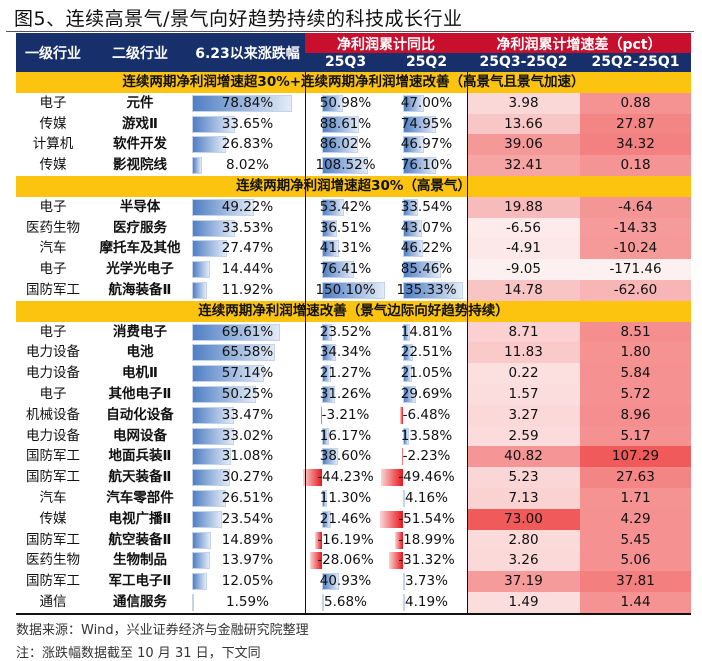 Image resolution: width=702 pixels, height=661 pixels. Describe the element at coordinates (247, 414) in the screenshot. I see `change-value: 33.47%` at that location.